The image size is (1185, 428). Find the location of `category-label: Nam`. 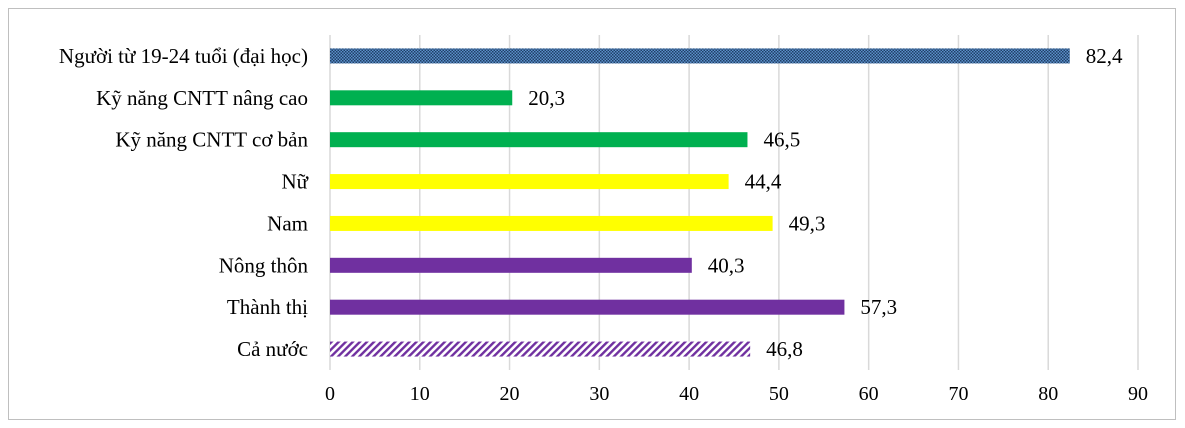

category-label: Nam is located at coordinates (287, 223).